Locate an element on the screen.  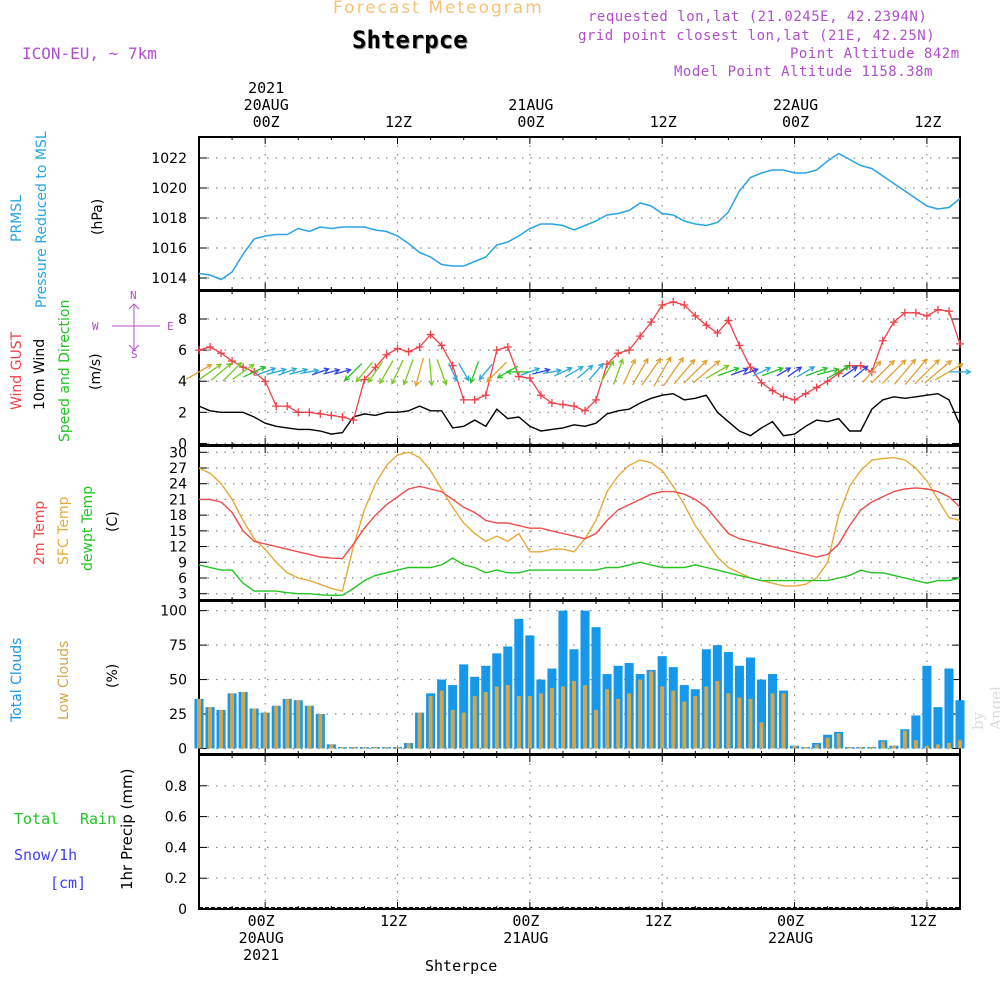
y-tick-label: 1022 is located at coordinates (169, 159).